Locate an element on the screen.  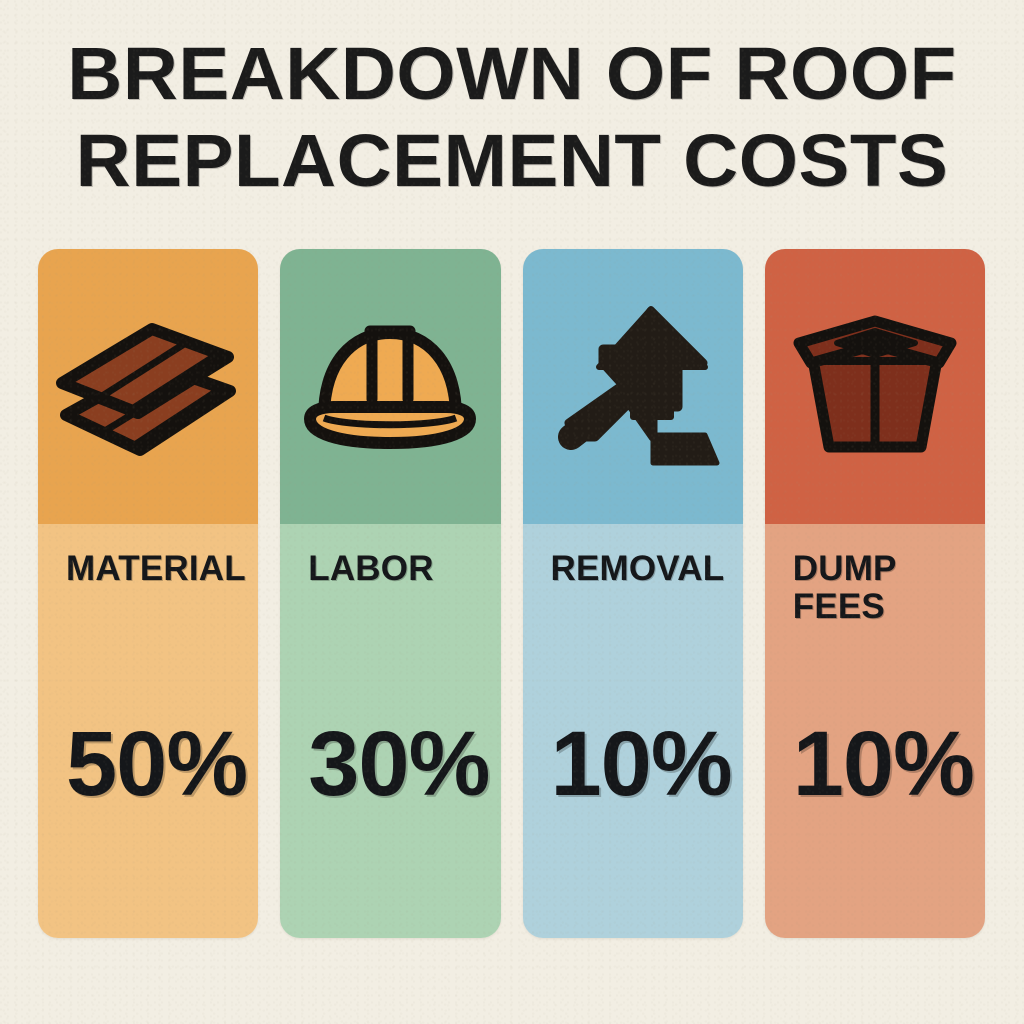
column-header-removal is located at coordinates (632, 386).